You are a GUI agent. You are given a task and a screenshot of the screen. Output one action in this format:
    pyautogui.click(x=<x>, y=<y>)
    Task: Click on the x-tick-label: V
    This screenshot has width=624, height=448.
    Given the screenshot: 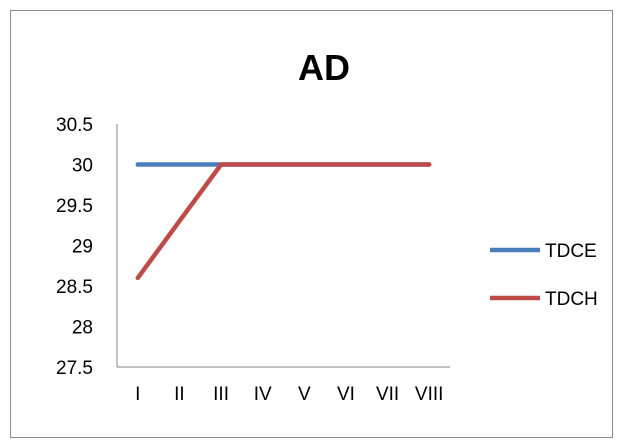 What is the action you would take?
    pyautogui.click(x=304, y=394)
    